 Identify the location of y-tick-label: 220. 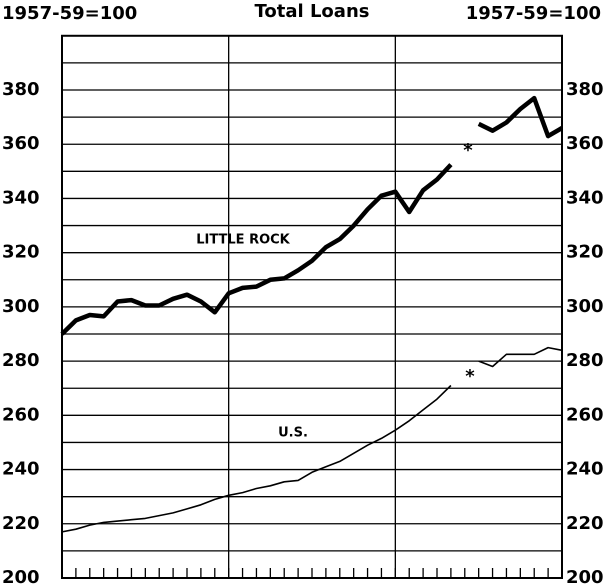
(21, 523).